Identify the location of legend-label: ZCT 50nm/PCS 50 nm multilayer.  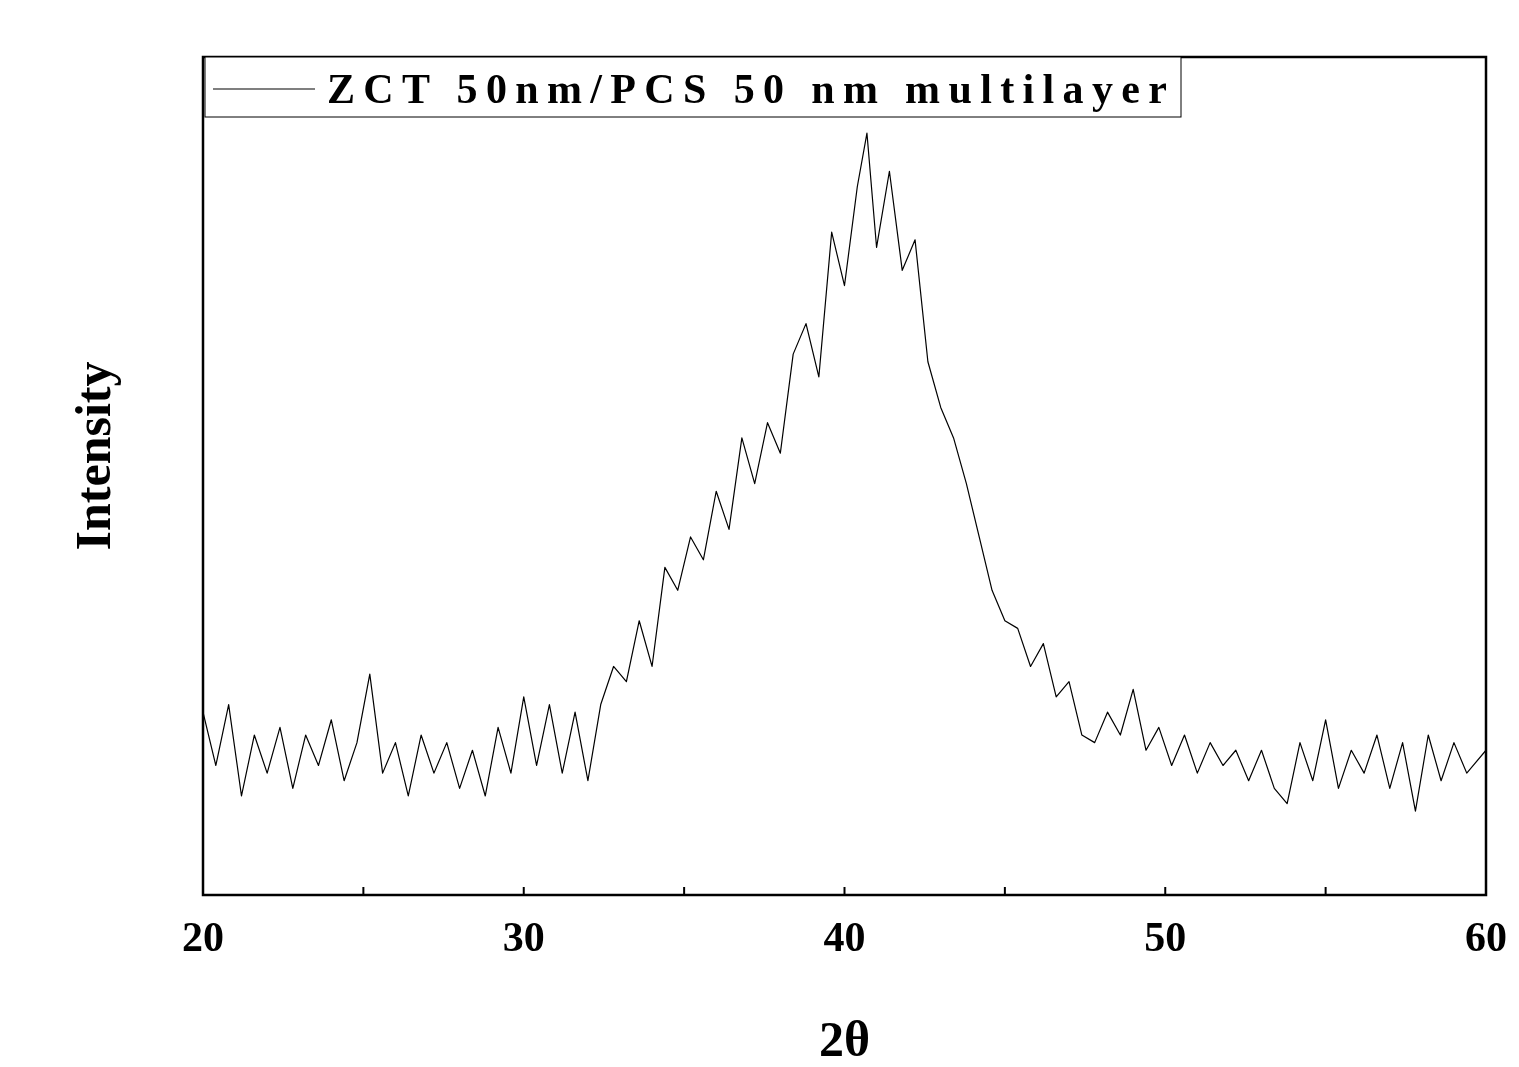
(747, 89).